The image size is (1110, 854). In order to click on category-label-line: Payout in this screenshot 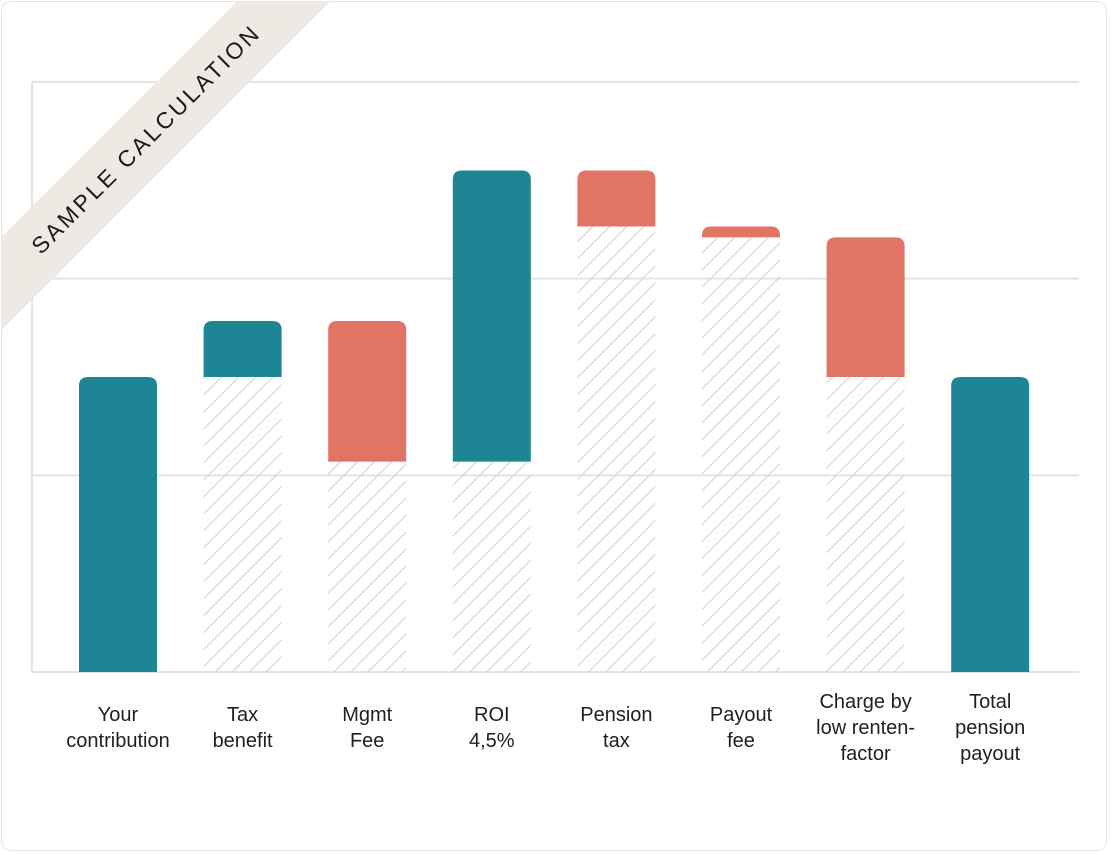, I will do `click(741, 715)`.